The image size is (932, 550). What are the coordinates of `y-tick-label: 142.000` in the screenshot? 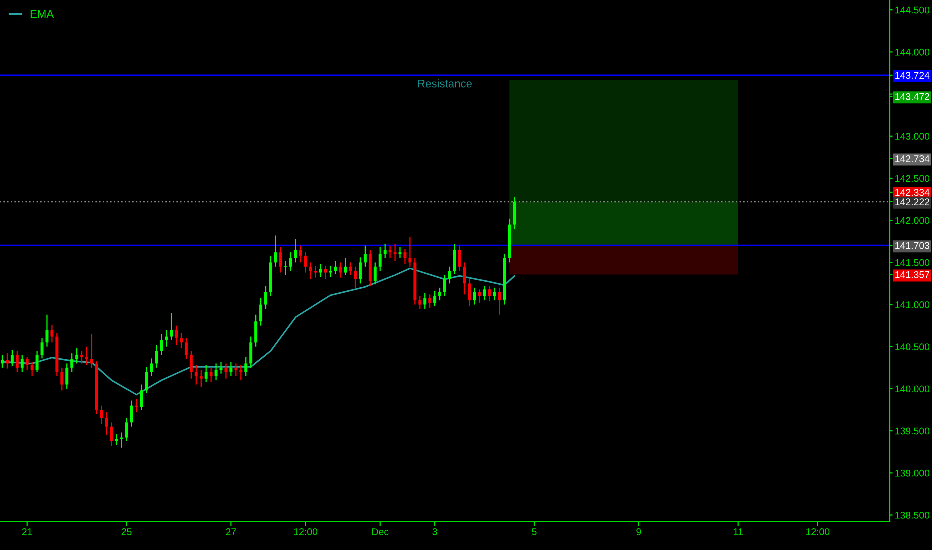 It's located at (913, 220).